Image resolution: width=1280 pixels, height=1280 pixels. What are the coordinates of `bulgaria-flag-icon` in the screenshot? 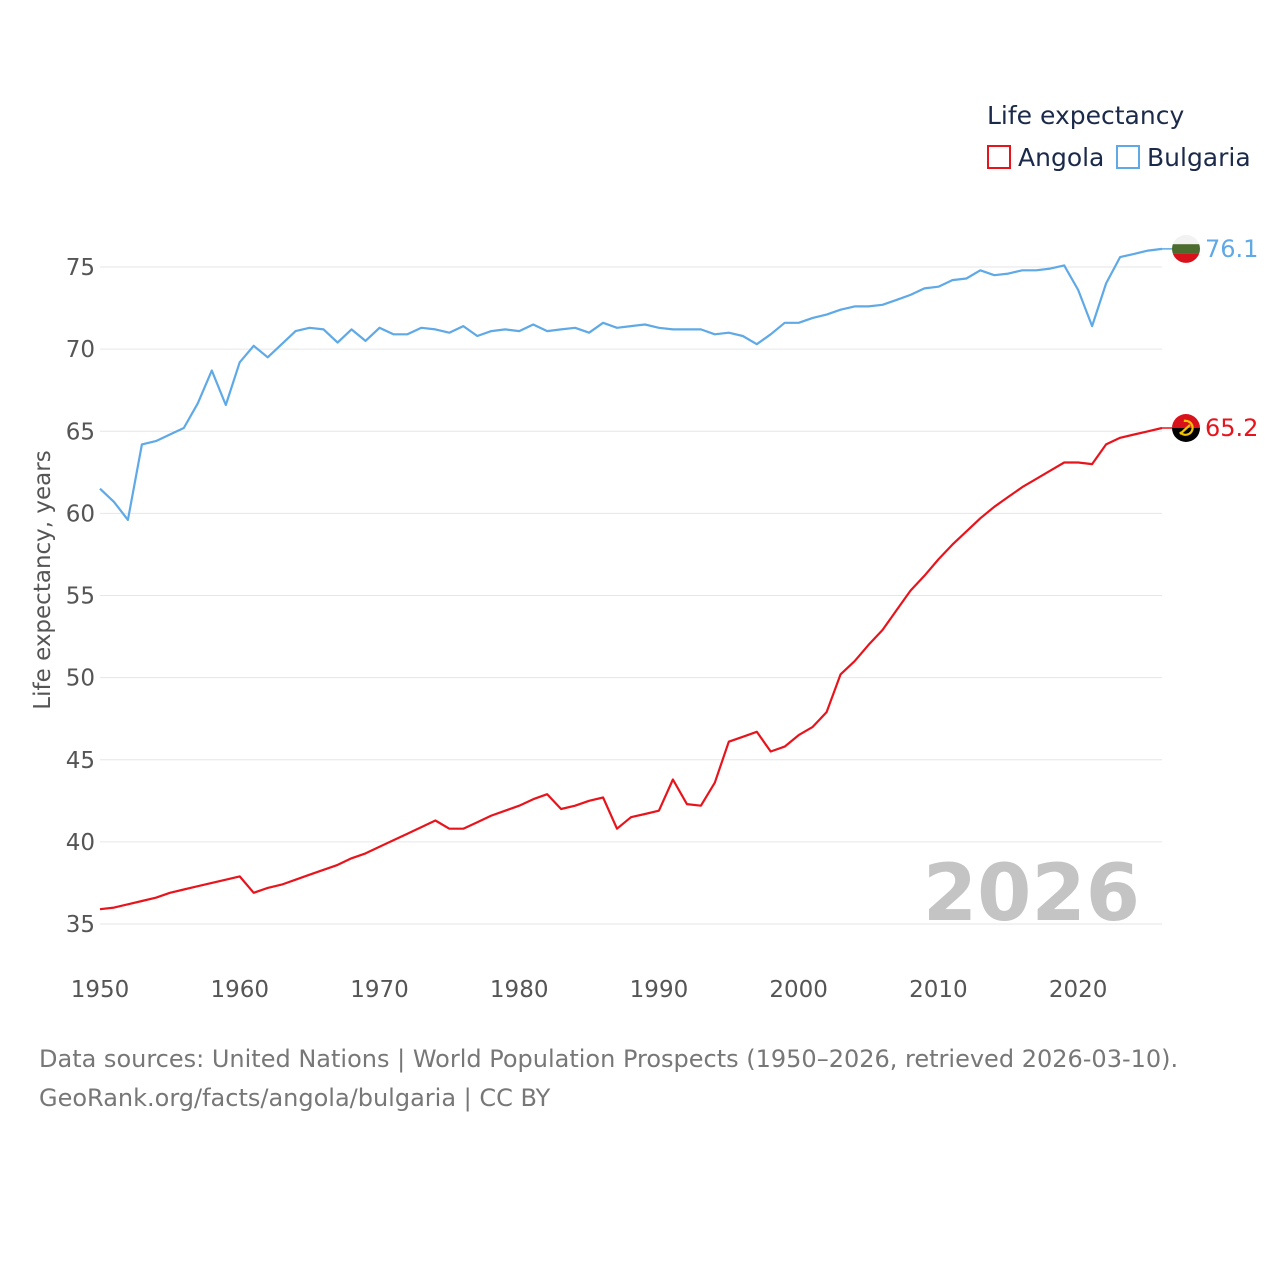 It's located at (1186, 248).